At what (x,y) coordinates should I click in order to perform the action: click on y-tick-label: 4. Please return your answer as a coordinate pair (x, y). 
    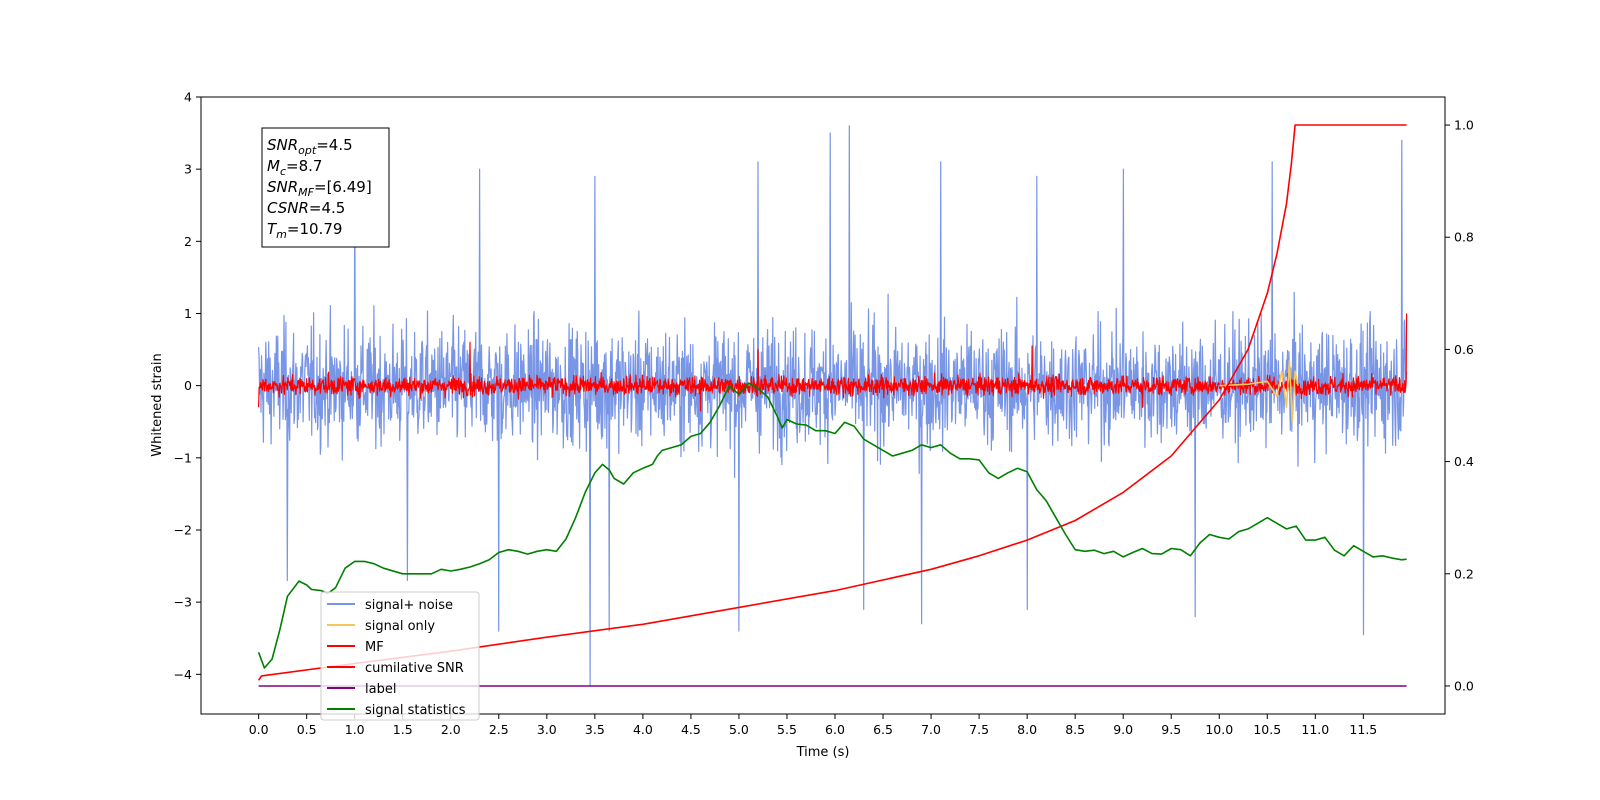
    Looking at the image, I should click on (188, 97).